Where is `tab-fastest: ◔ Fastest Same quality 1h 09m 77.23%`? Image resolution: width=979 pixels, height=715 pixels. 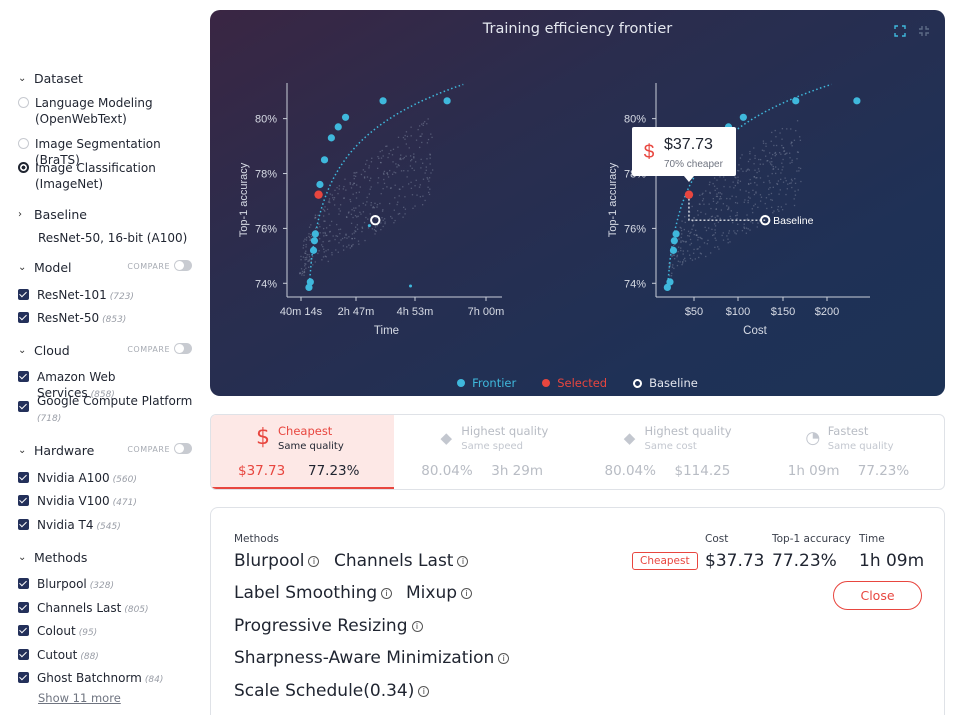 tab-fastest: ◔ Fastest Same quality 1h 09m 77.23% is located at coordinates (852, 452).